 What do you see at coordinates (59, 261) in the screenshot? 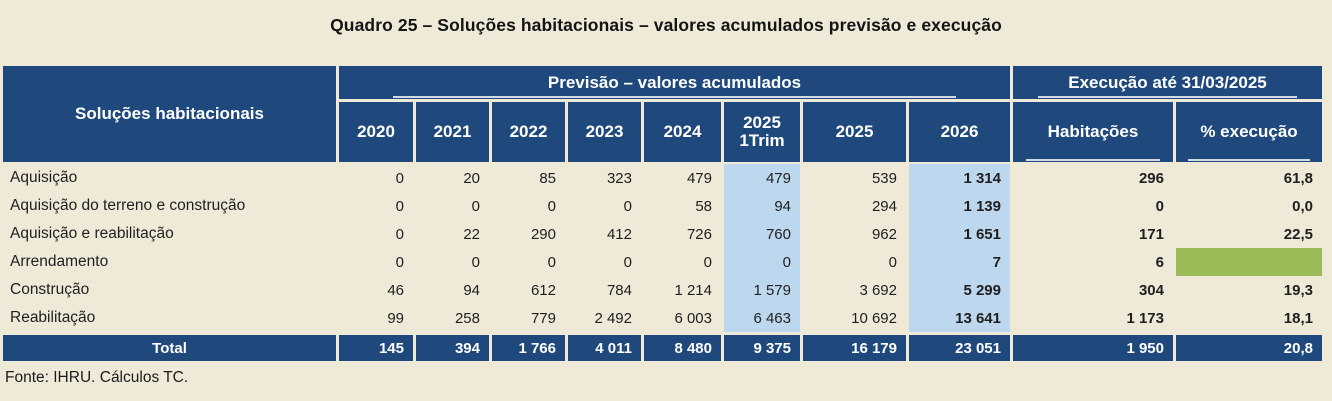
I see `row-label: Arrendamento` at bounding box center [59, 261].